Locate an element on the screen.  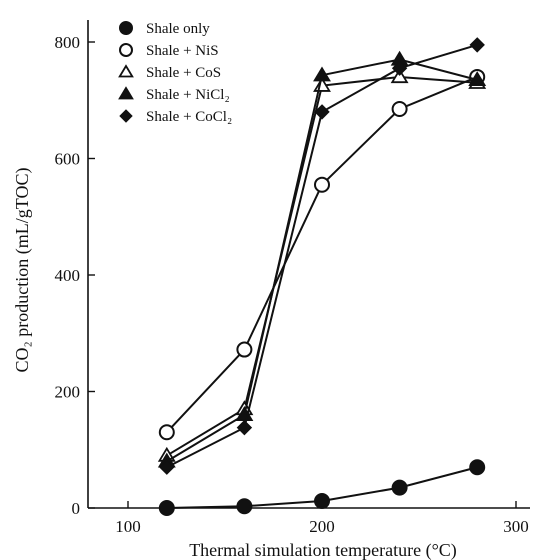
legend-marker-shale-only is located at coordinates (126, 28).